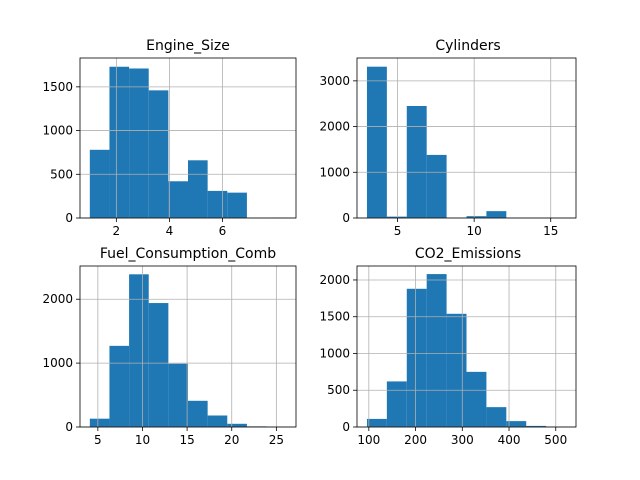 The width and height of the screenshot is (640, 480). I want to click on y-tick-label: 3000, so click(334, 81).